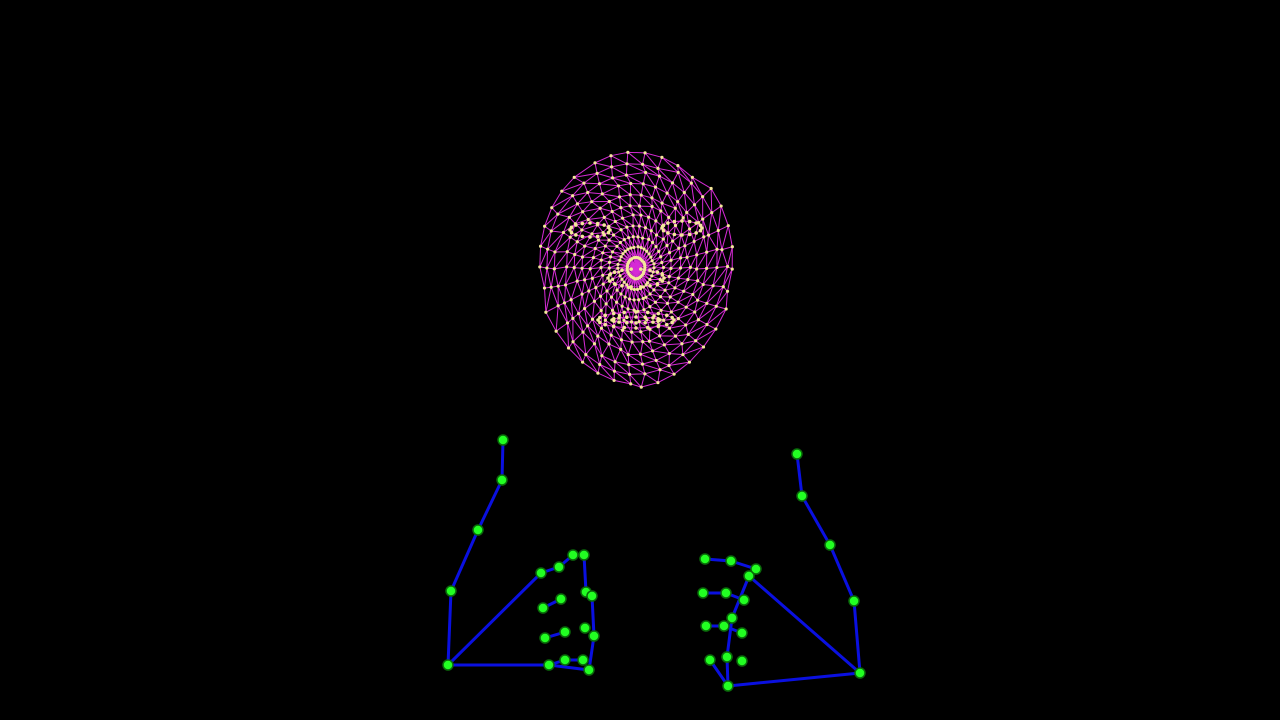 The width and height of the screenshot is (1280, 720). What do you see at coordinates (593, 616) in the screenshot?
I see `left-hand-bone` at bounding box center [593, 616].